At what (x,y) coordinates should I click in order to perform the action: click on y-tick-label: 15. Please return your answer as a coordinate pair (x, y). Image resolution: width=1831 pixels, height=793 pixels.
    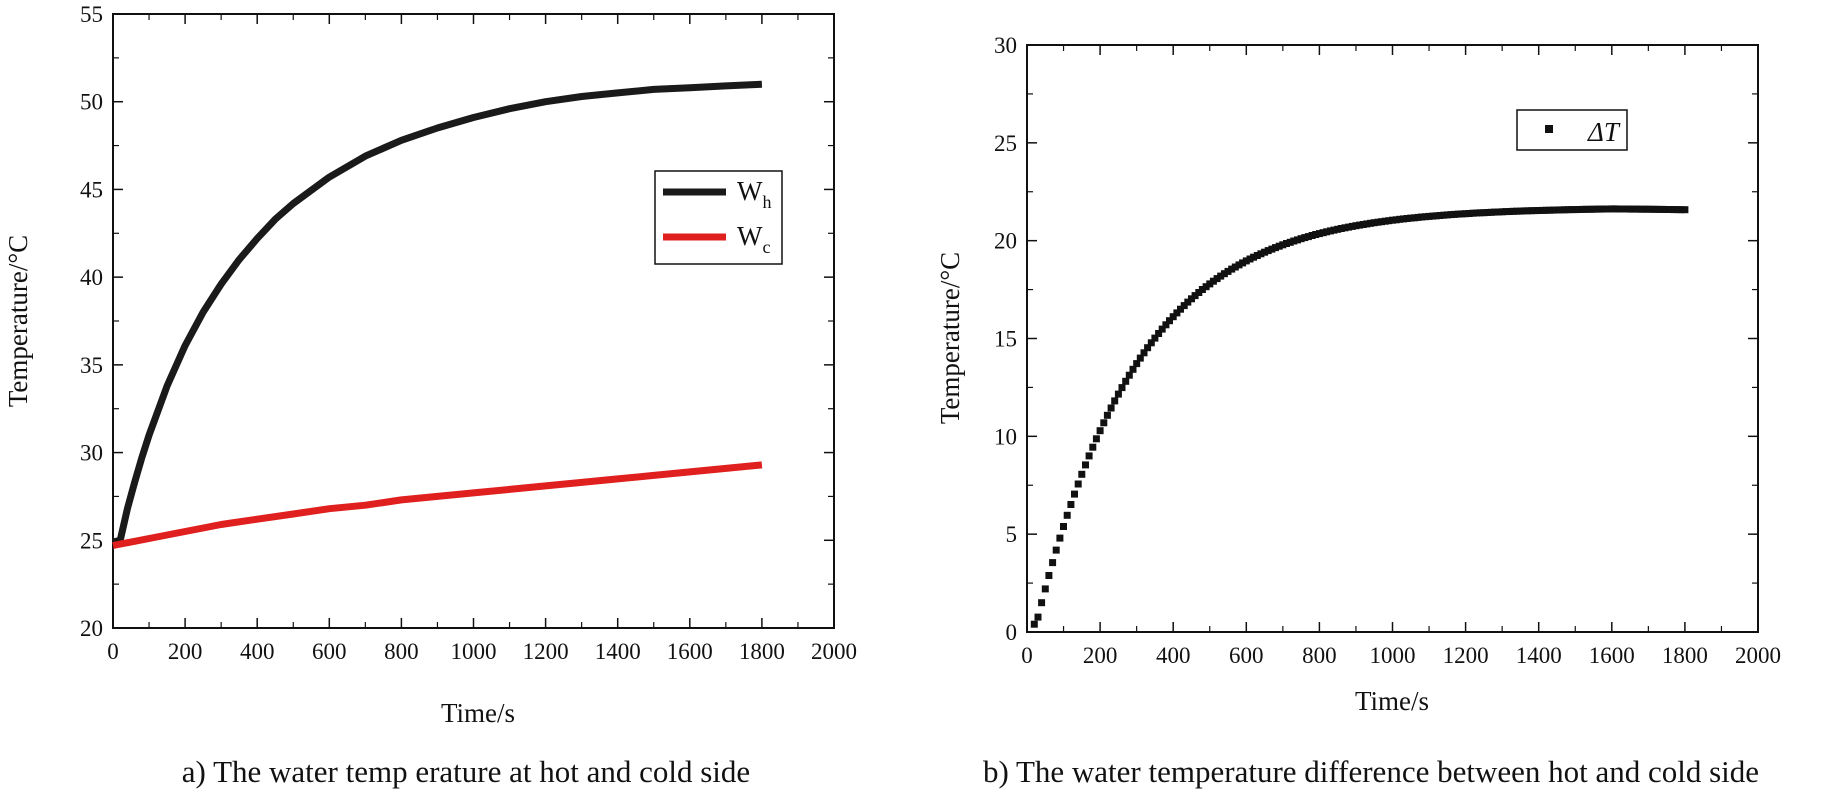
    Looking at the image, I should click on (1005, 339).